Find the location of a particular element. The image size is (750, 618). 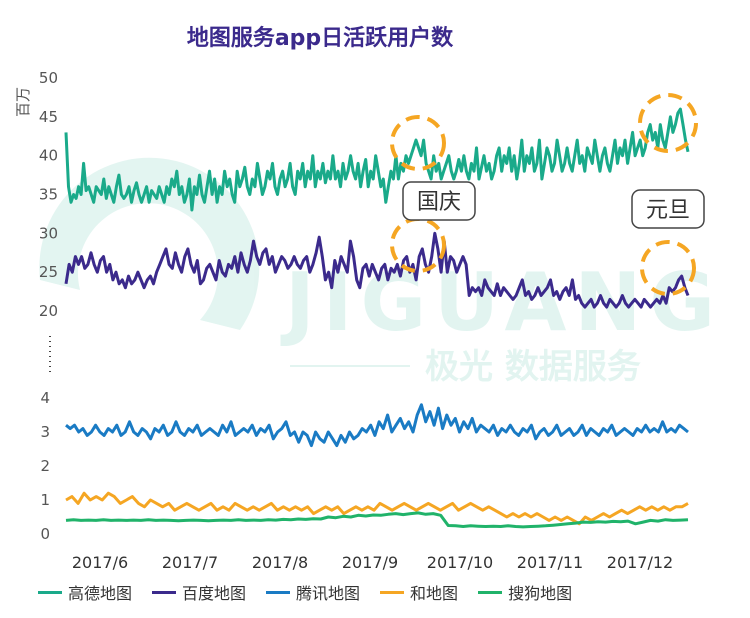

watermark-subtitle: 极光 数据服务 is located at coordinates (533, 367).